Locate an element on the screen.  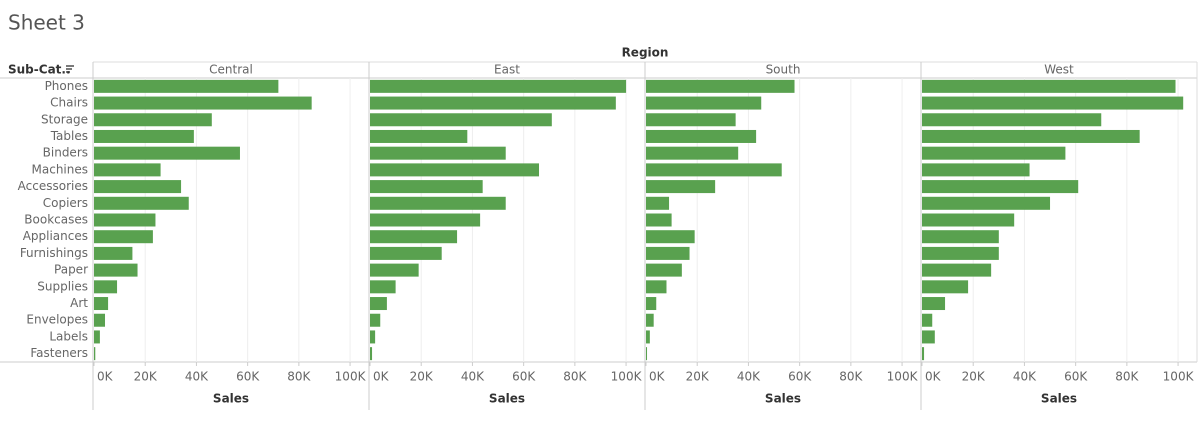
row-label: Copiers is located at coordinates (65, 203).